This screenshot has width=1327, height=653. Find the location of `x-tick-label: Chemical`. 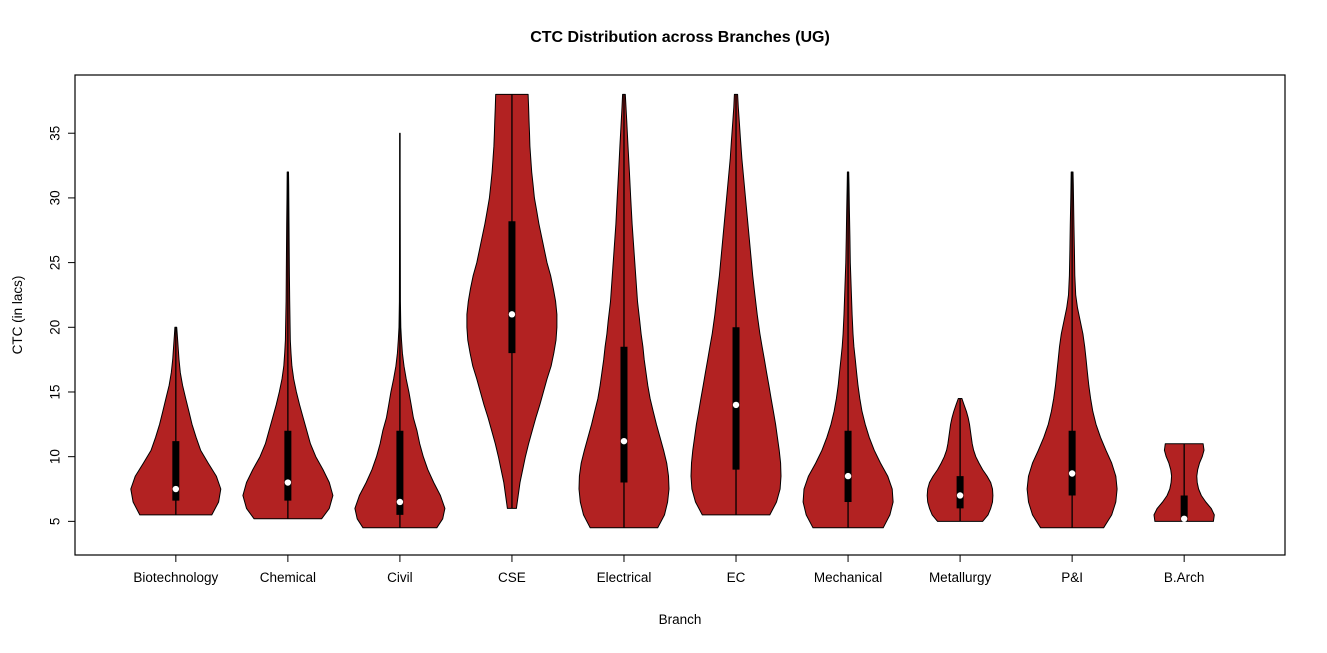

x-tick-label: Chemical is located at coordinates (288, 577).